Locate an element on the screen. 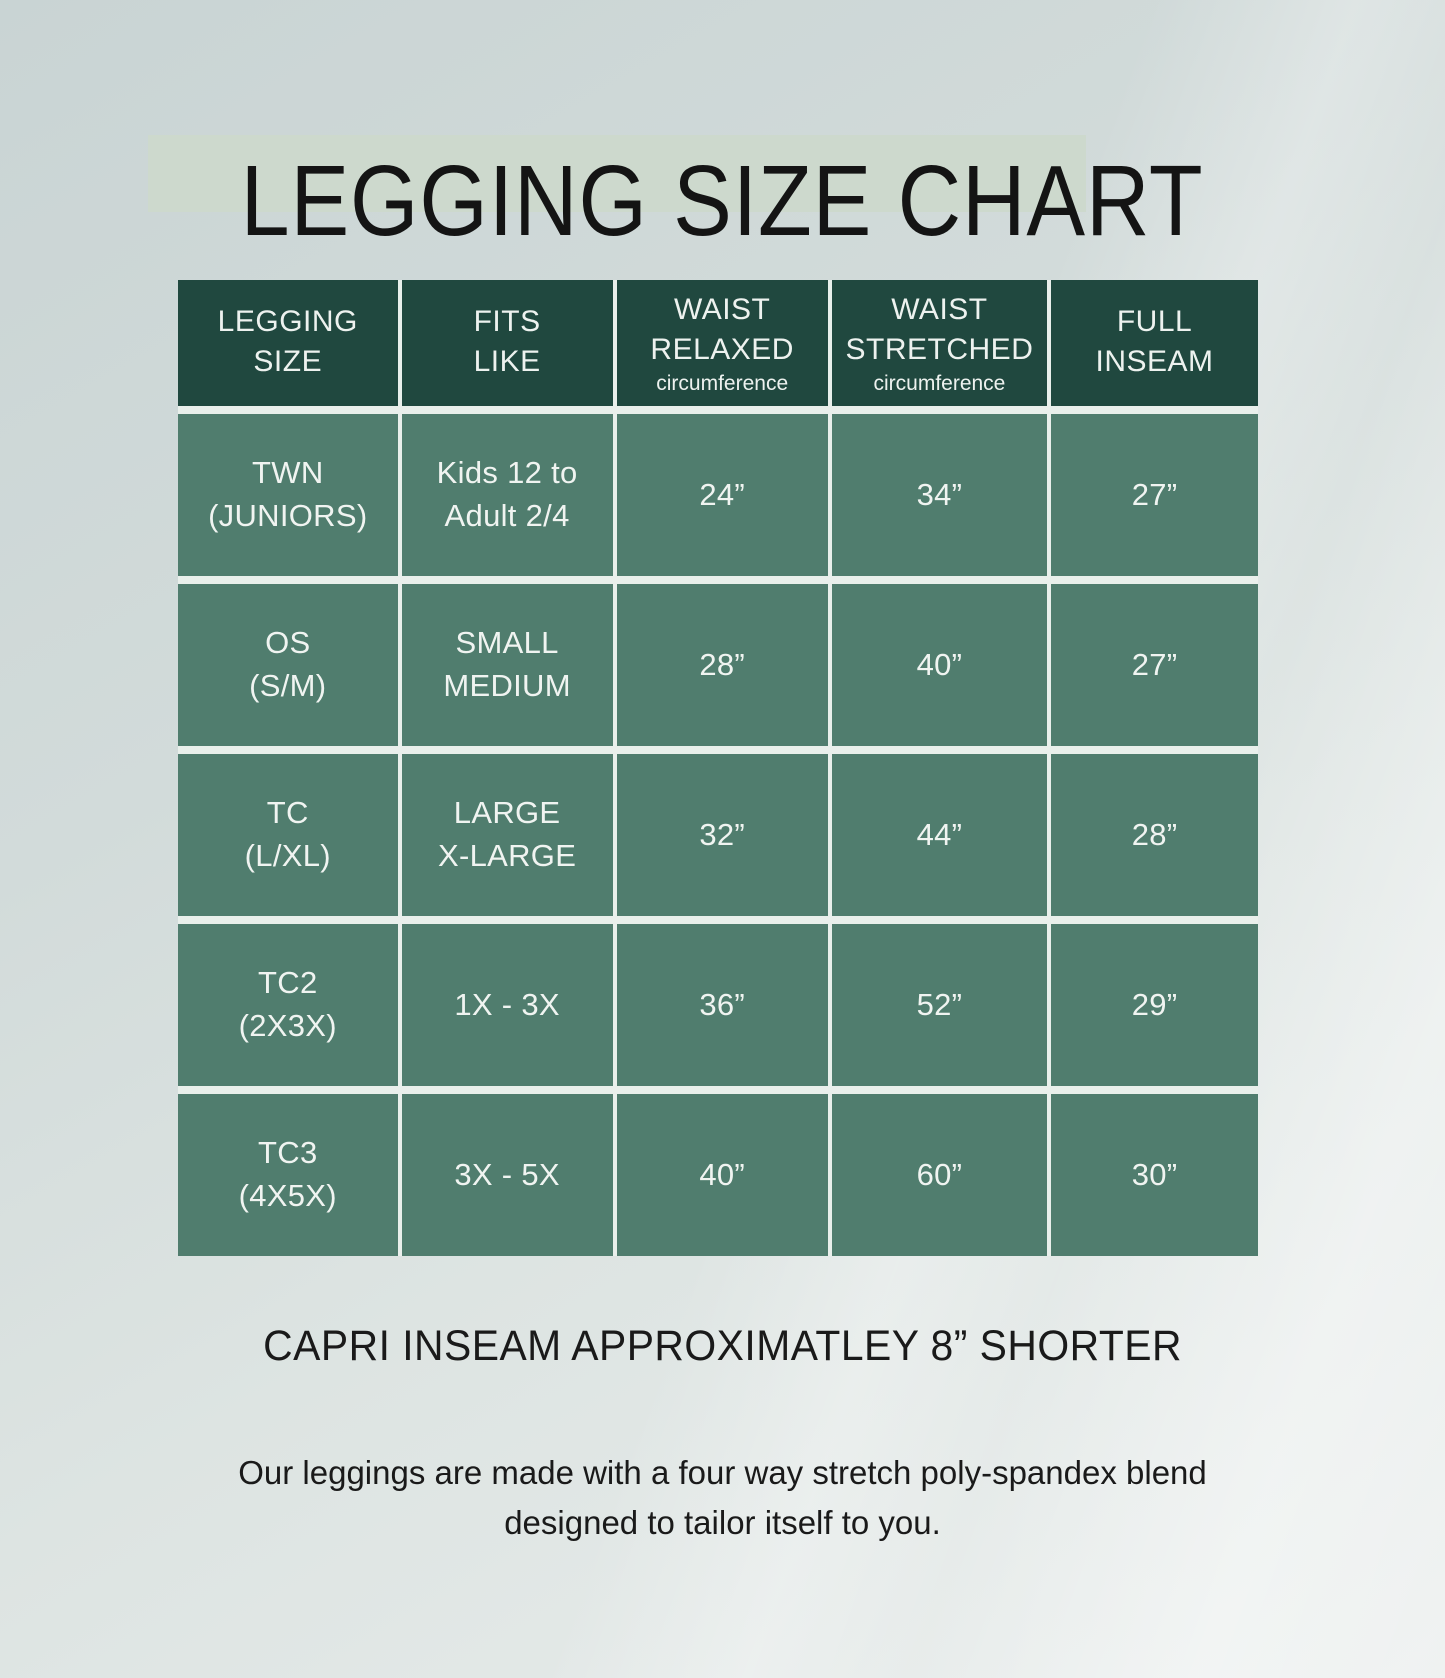  cell-waist-stretched: 60” is located at coordinates (939, 1175).